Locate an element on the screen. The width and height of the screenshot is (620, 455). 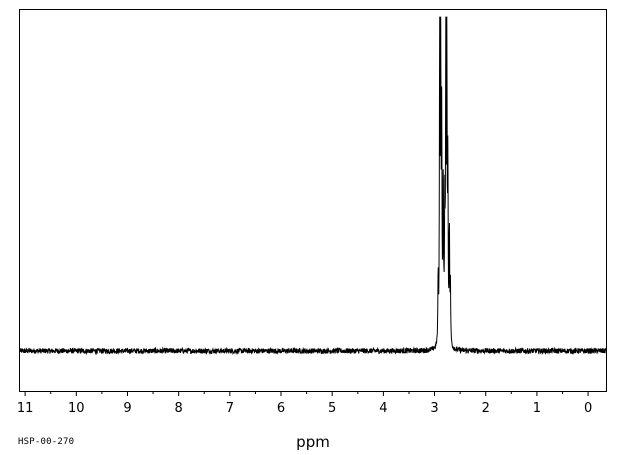
x-tick-label: 9 is located at coordinates (127, 408).